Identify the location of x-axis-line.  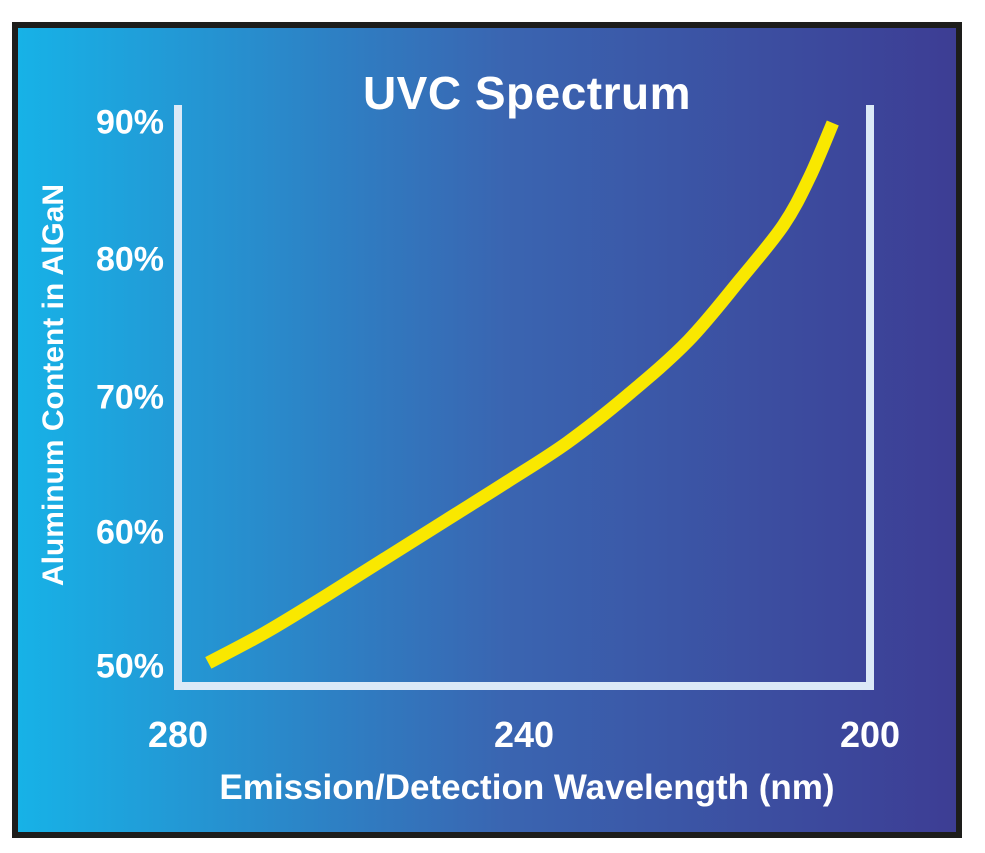
(524, 686).